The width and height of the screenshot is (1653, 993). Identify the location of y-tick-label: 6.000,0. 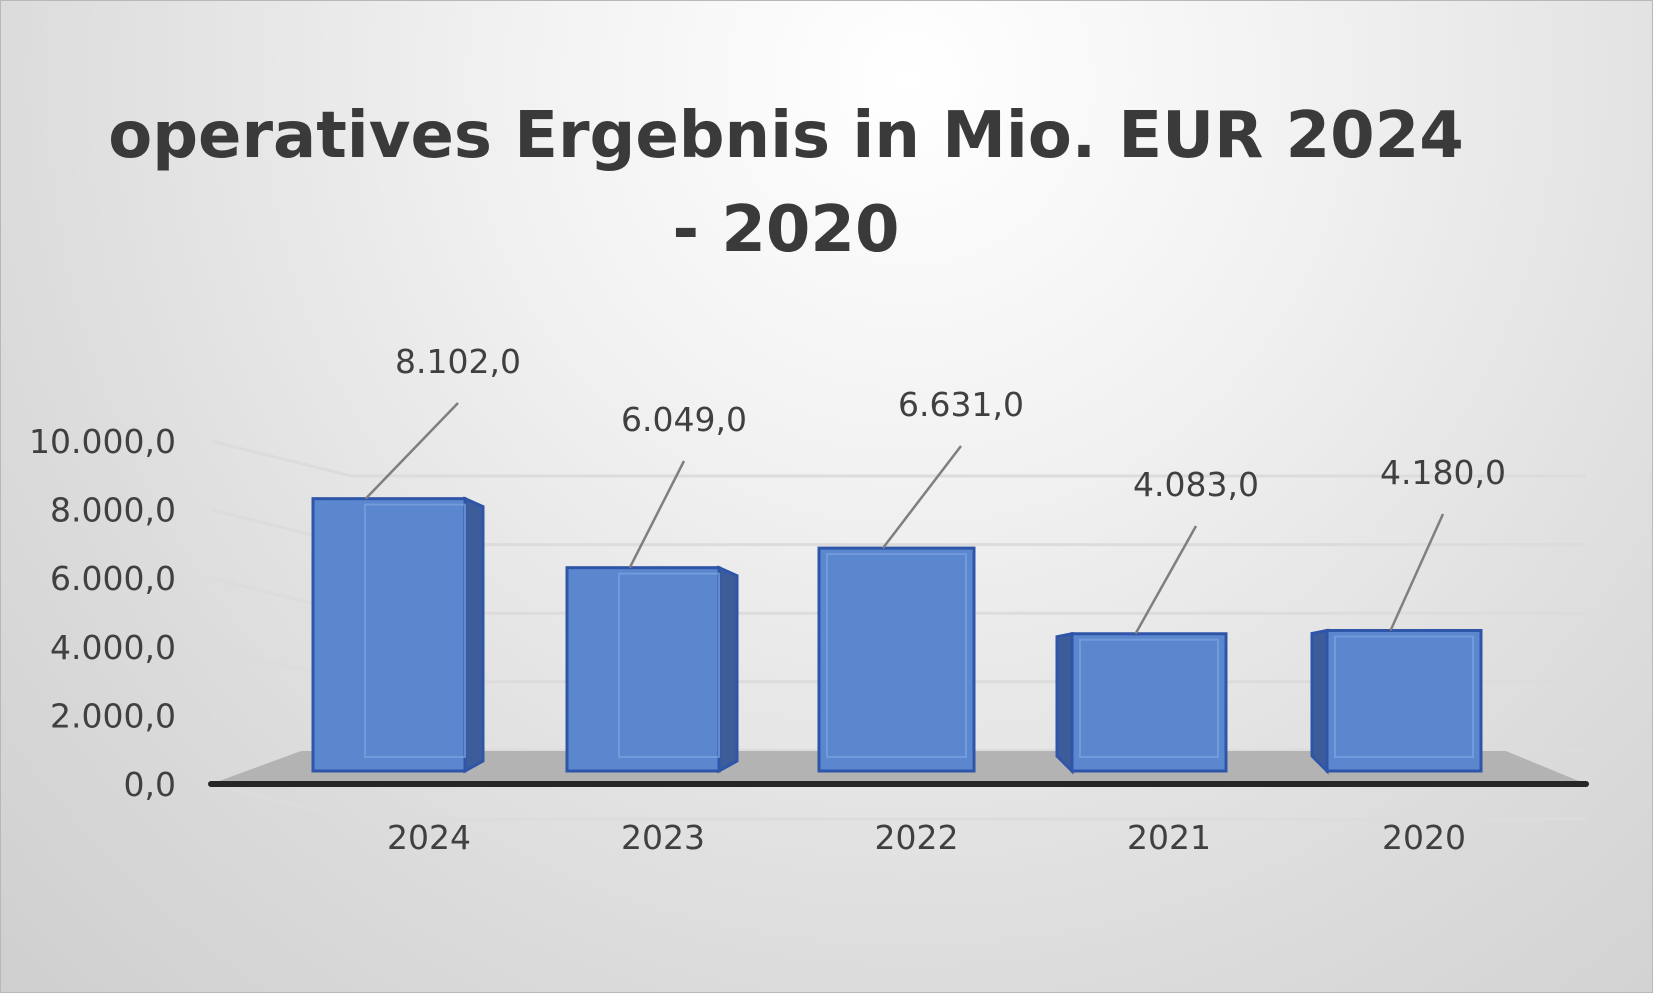
(113, 578).